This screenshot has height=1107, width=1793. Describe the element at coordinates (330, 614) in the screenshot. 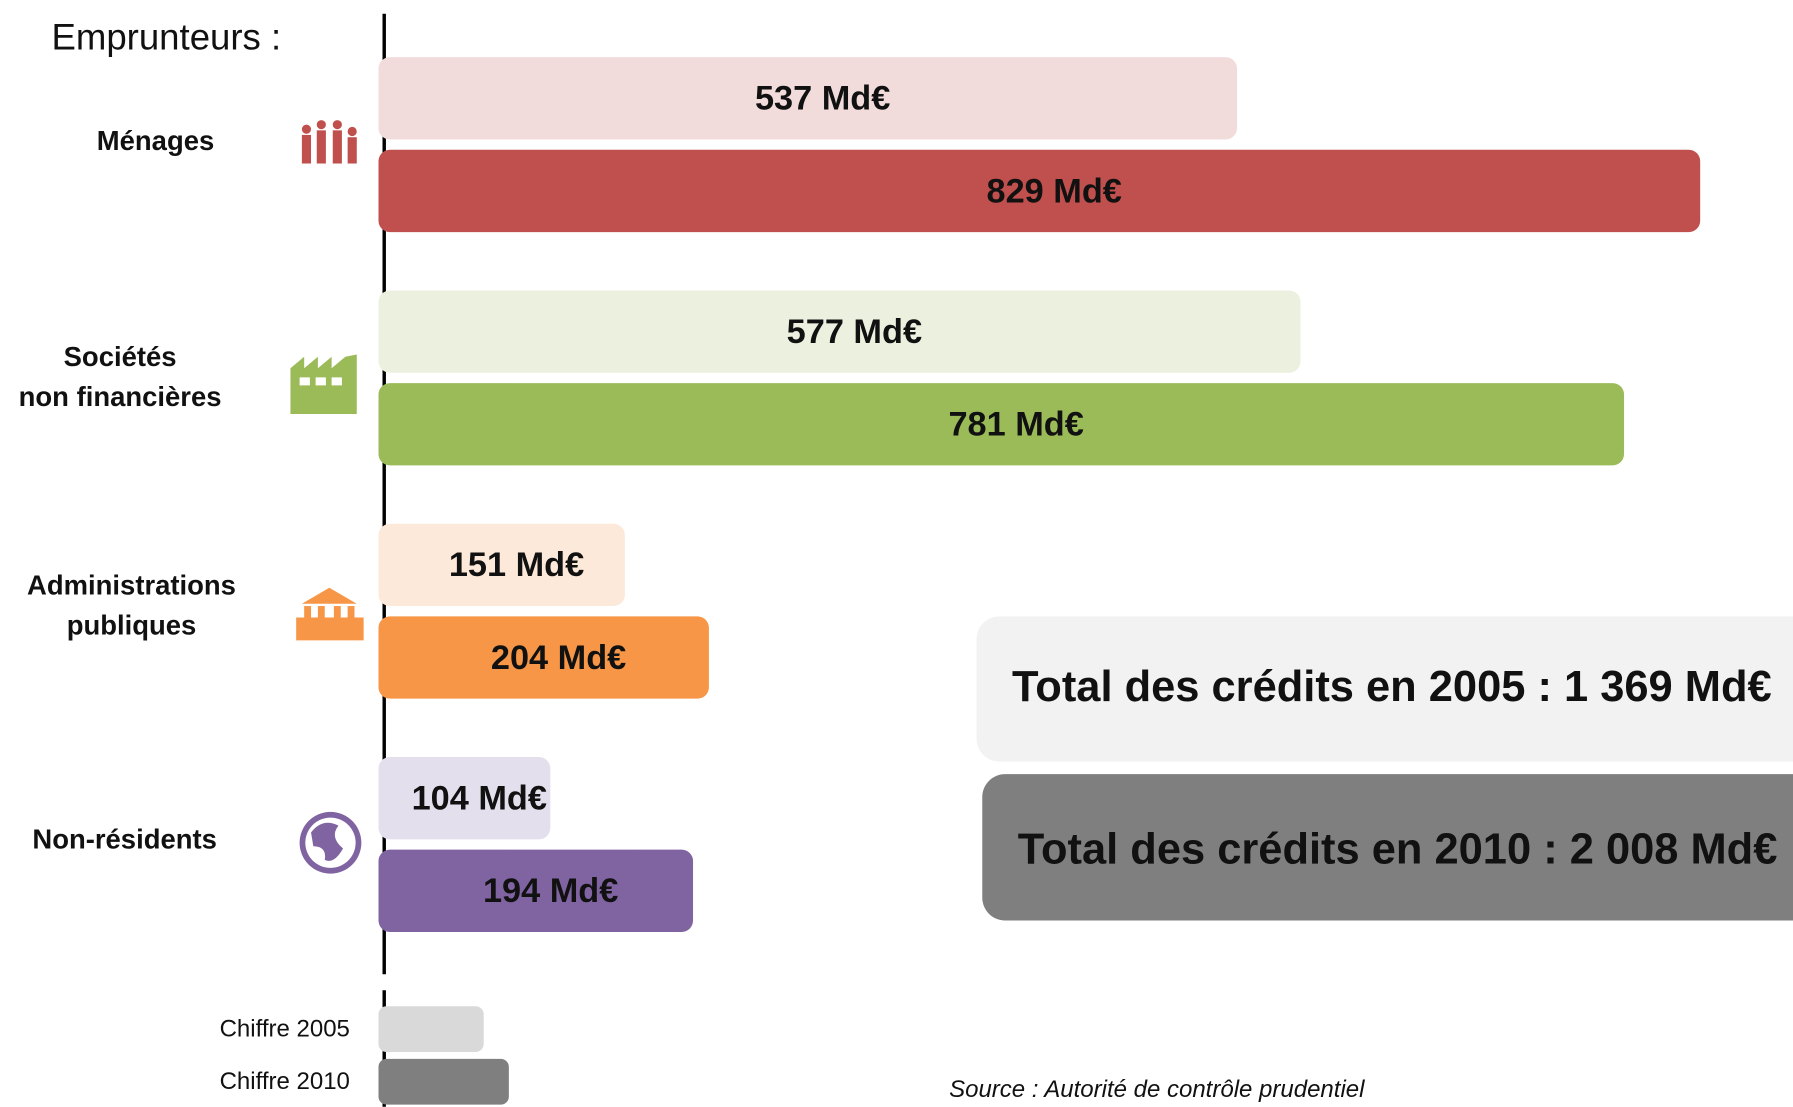

I see `icon-building` at that location.